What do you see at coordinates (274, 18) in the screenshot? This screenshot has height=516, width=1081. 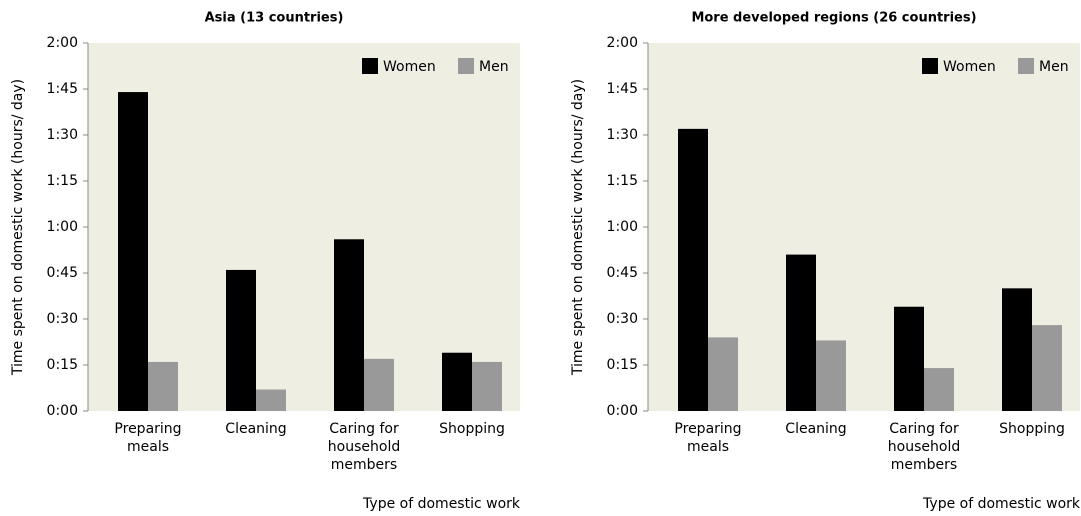 I see `chart-title: Asia (13 countries)` at bounding box center [274, 18].